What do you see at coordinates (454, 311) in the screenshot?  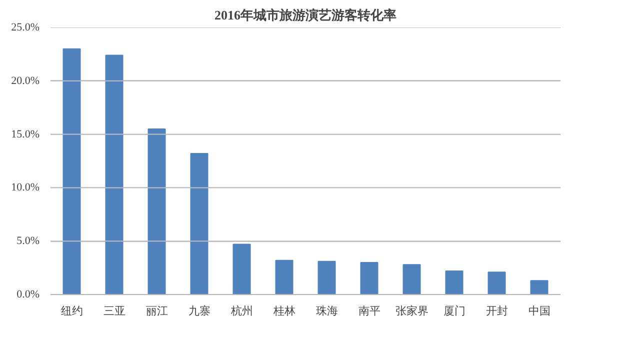 I see `x-tick-label: 厦门` at bounding box center [454, 311].